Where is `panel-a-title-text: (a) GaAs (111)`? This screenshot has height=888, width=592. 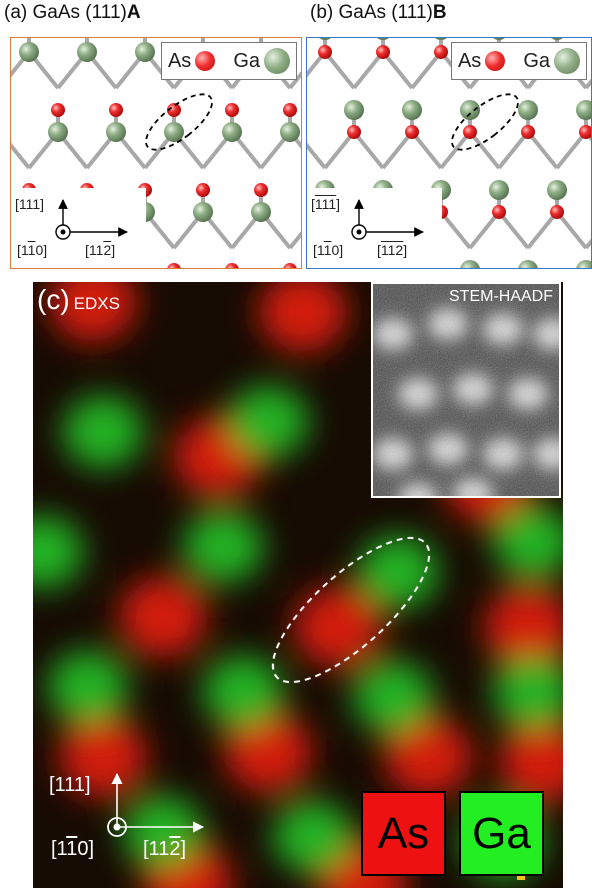 panel-a-title-text: (a) GaAs (111) is located at coordinates (65, 12).